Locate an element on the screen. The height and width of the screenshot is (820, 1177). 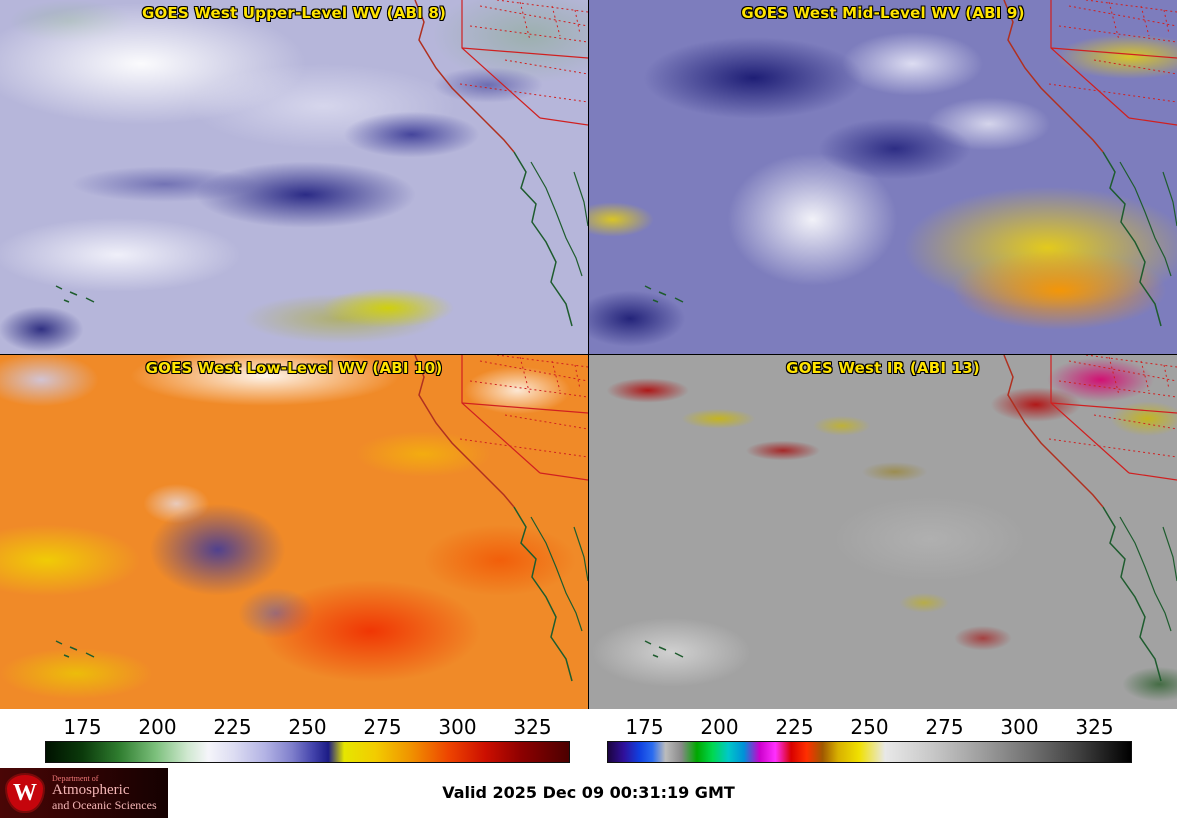
wv-colorbar-ticks: 175 200 225 250 275 300 325 is located at coordinates (307, 727).